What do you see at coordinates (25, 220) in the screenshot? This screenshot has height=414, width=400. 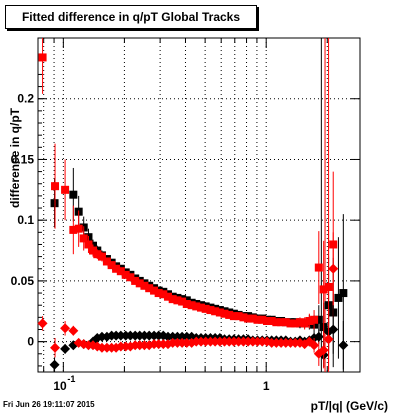 I see `y-tick-label: 0.1` at bounding box center [25, 220].